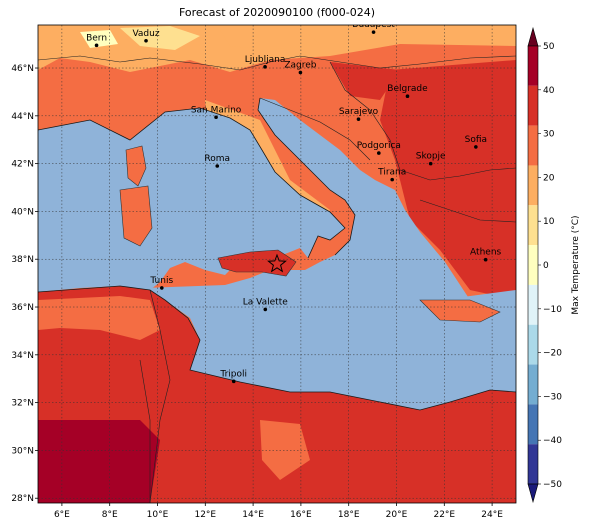 This screenshot has width=592, height=529. Describe the element at coordinates (96, 38) in the screenshot. I see `city-label: Bern` at that location.